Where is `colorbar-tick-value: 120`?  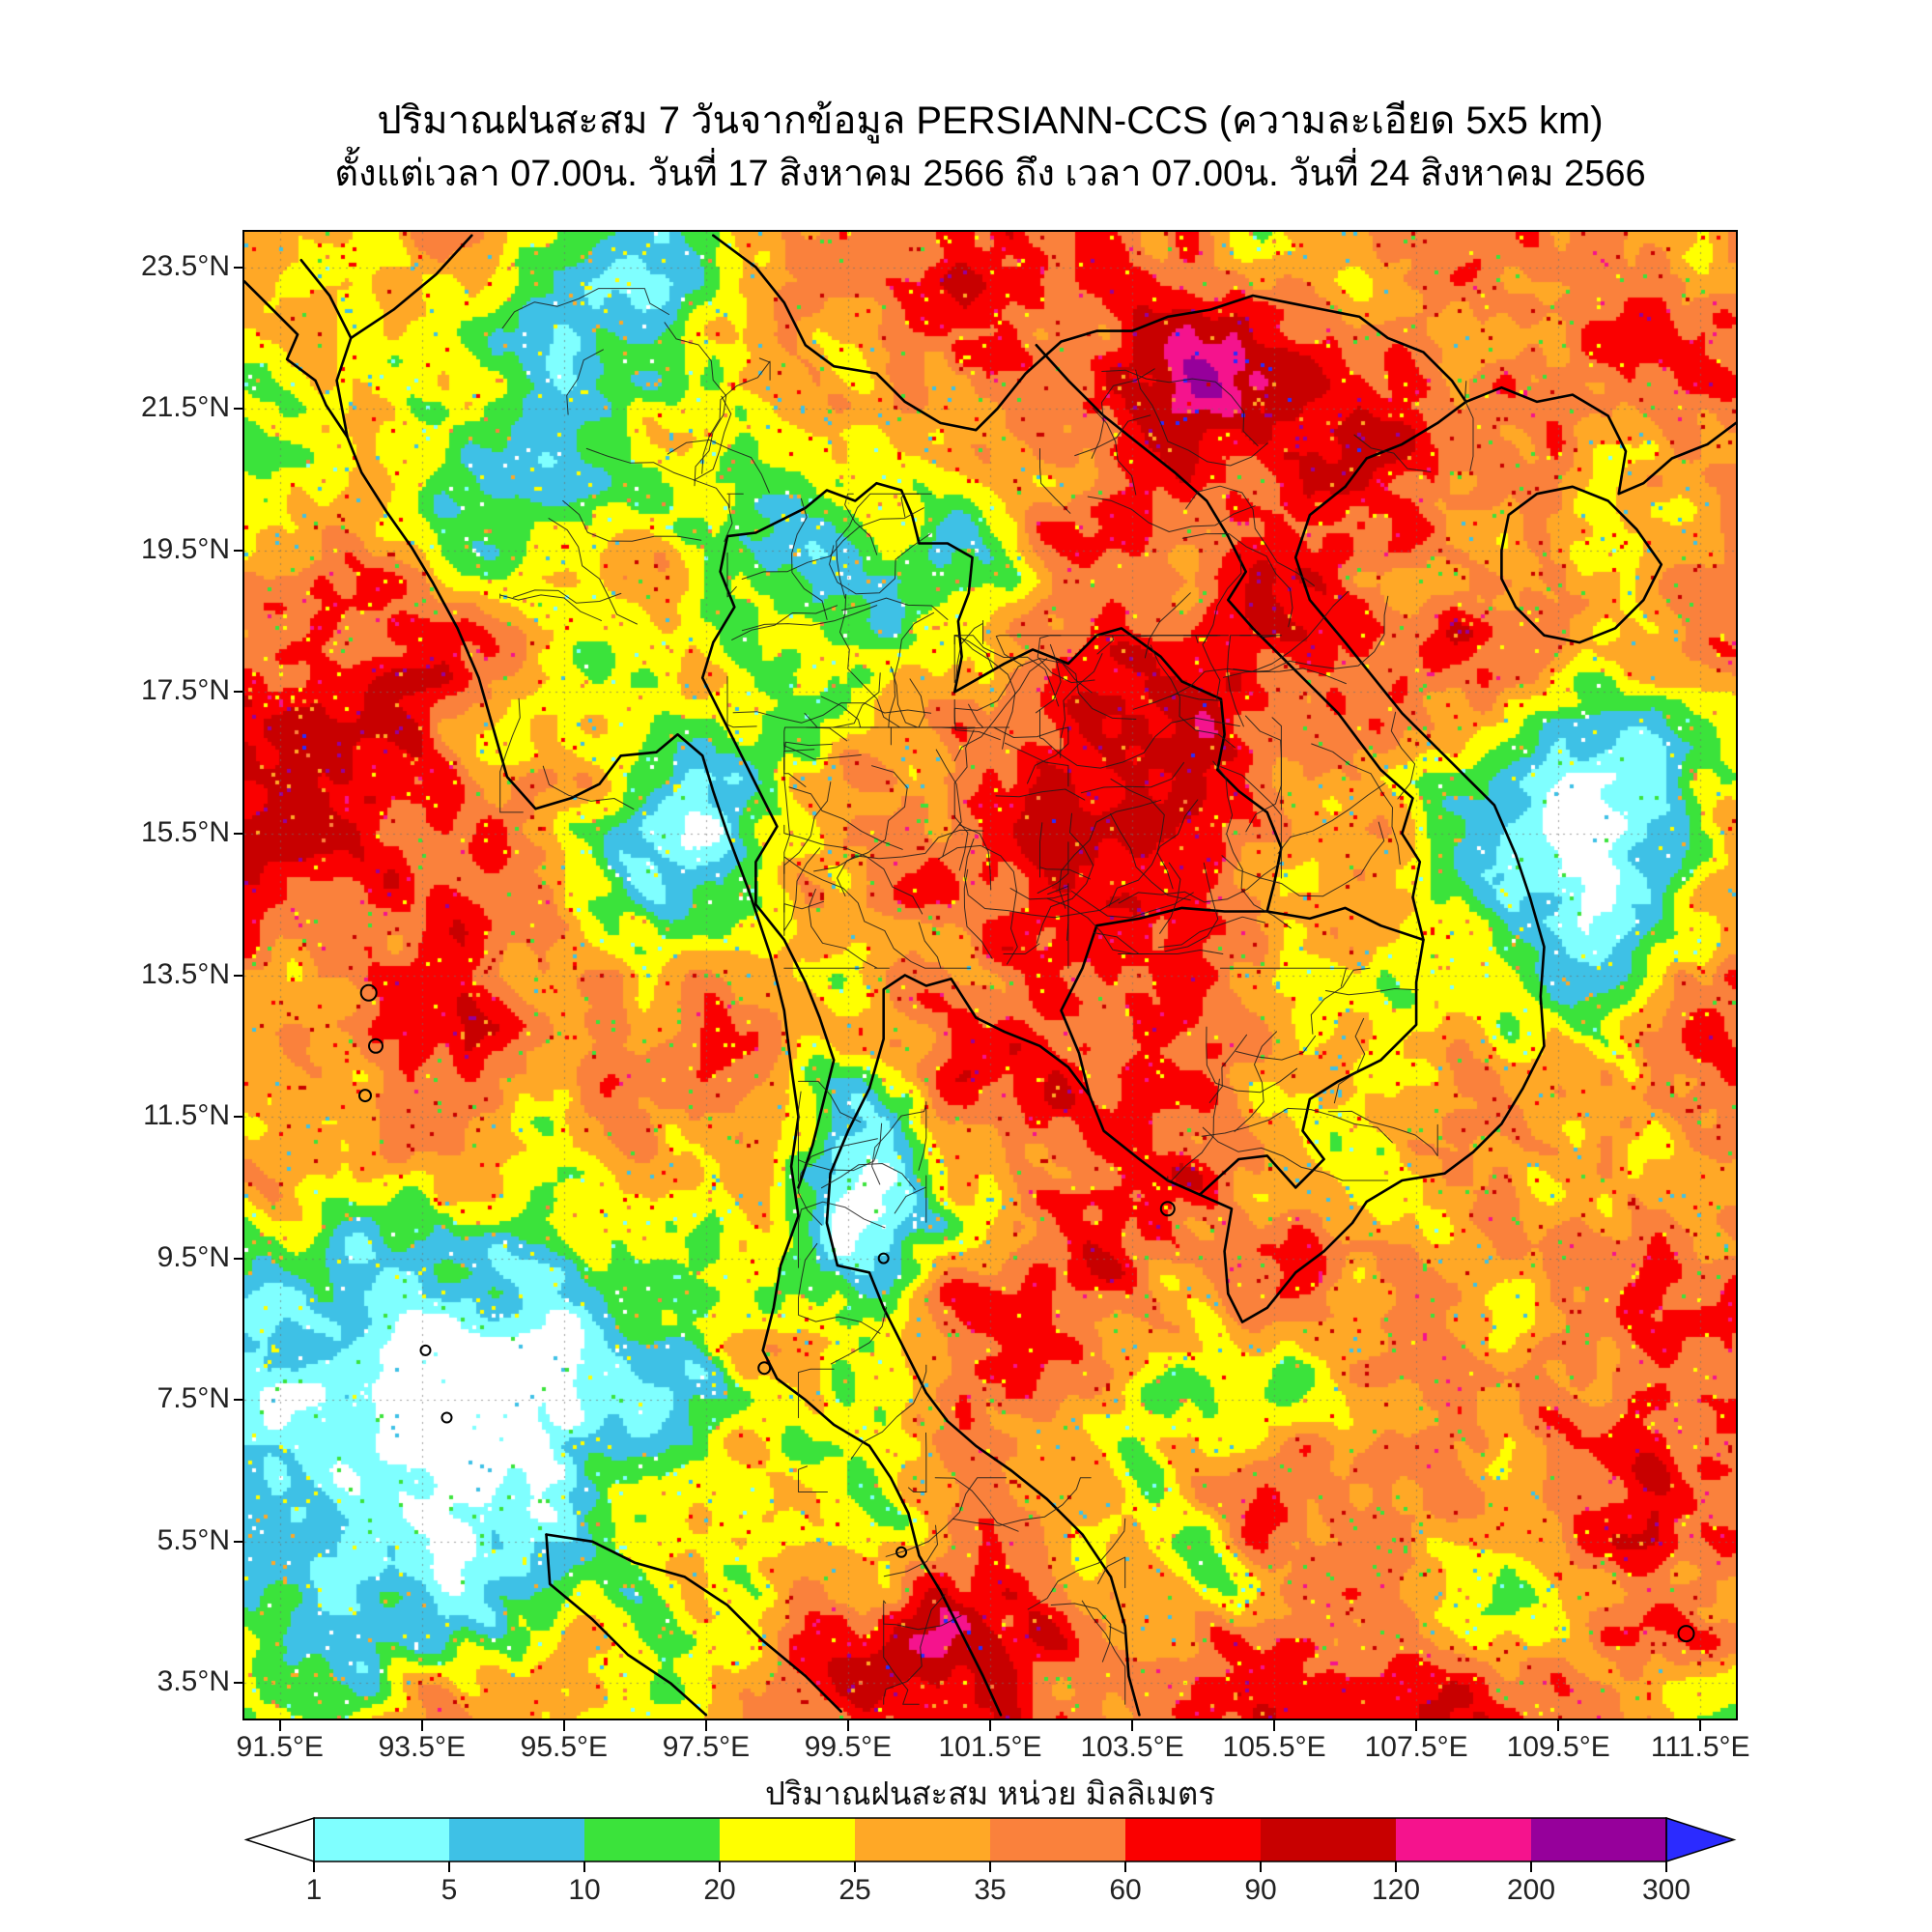
colorbar-tick-value: 120 is located at coordinates (1396, 1890).